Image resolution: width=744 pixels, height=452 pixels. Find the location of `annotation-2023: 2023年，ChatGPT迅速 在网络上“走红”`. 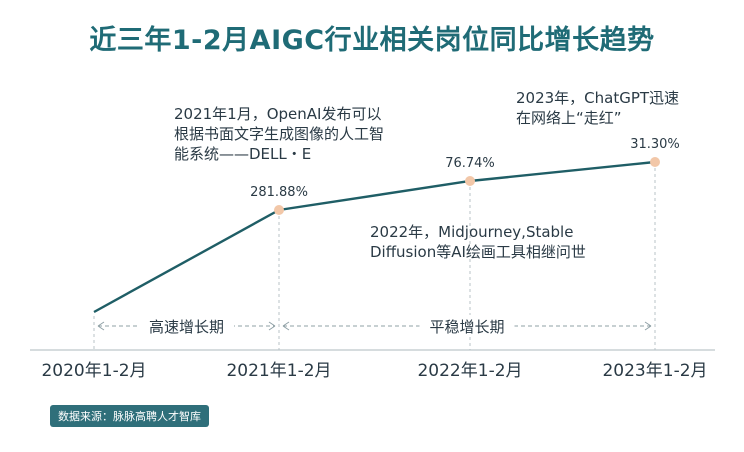

annotation-2023: 2023年，ChatGPT迅速 在网络上“走红” is located at coordinates (598, 108).